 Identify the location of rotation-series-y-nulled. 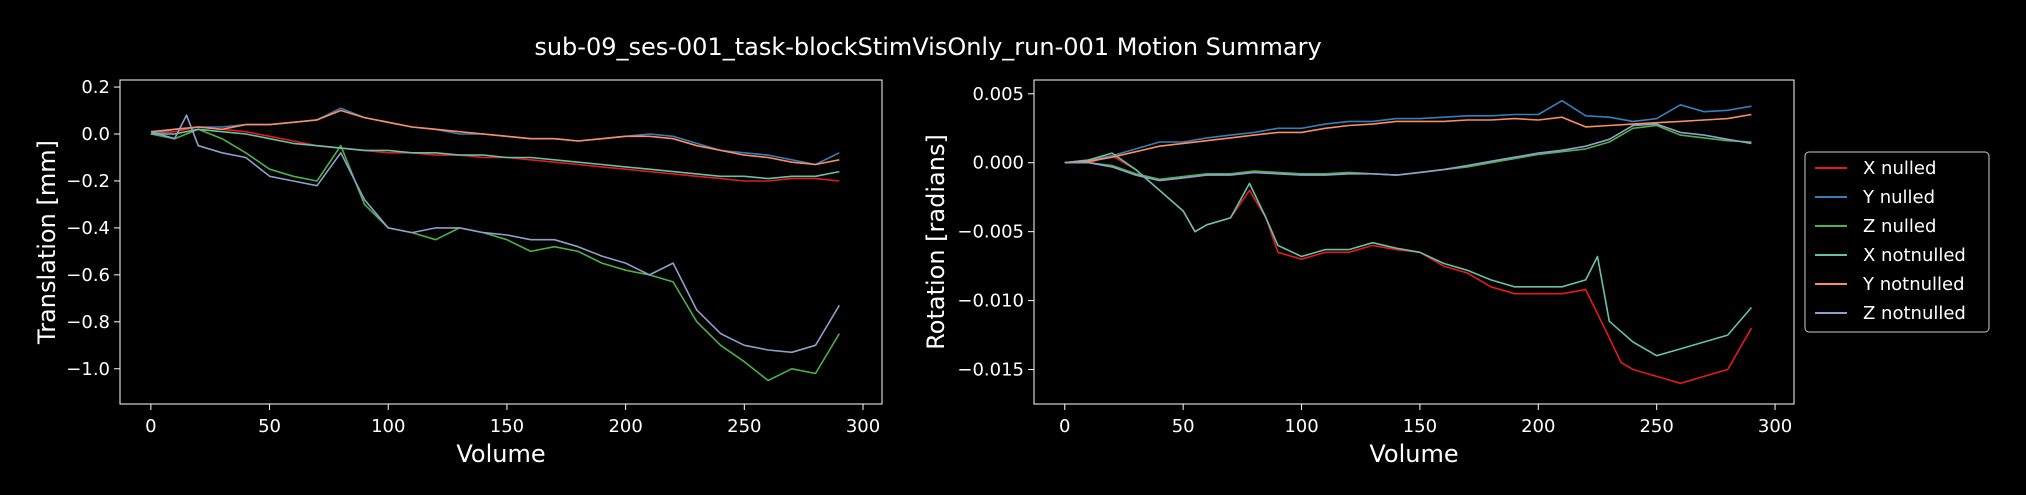
(1408, 131).